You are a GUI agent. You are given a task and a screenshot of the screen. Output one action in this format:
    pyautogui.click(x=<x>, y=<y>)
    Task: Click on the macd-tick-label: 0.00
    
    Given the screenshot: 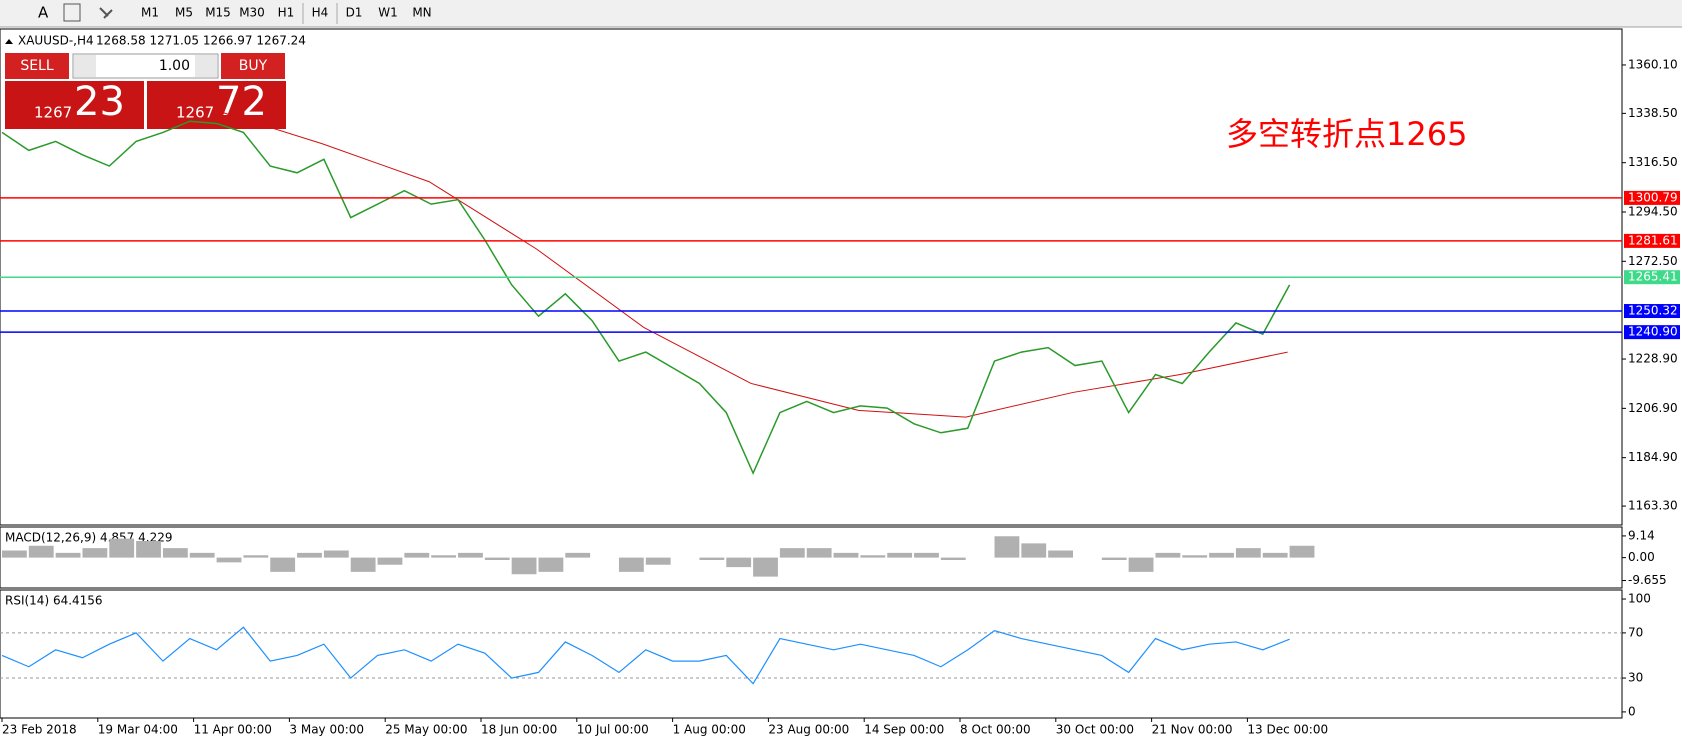 What is the action you would take?
    pyautogui.click(x=1641, y=557)
    